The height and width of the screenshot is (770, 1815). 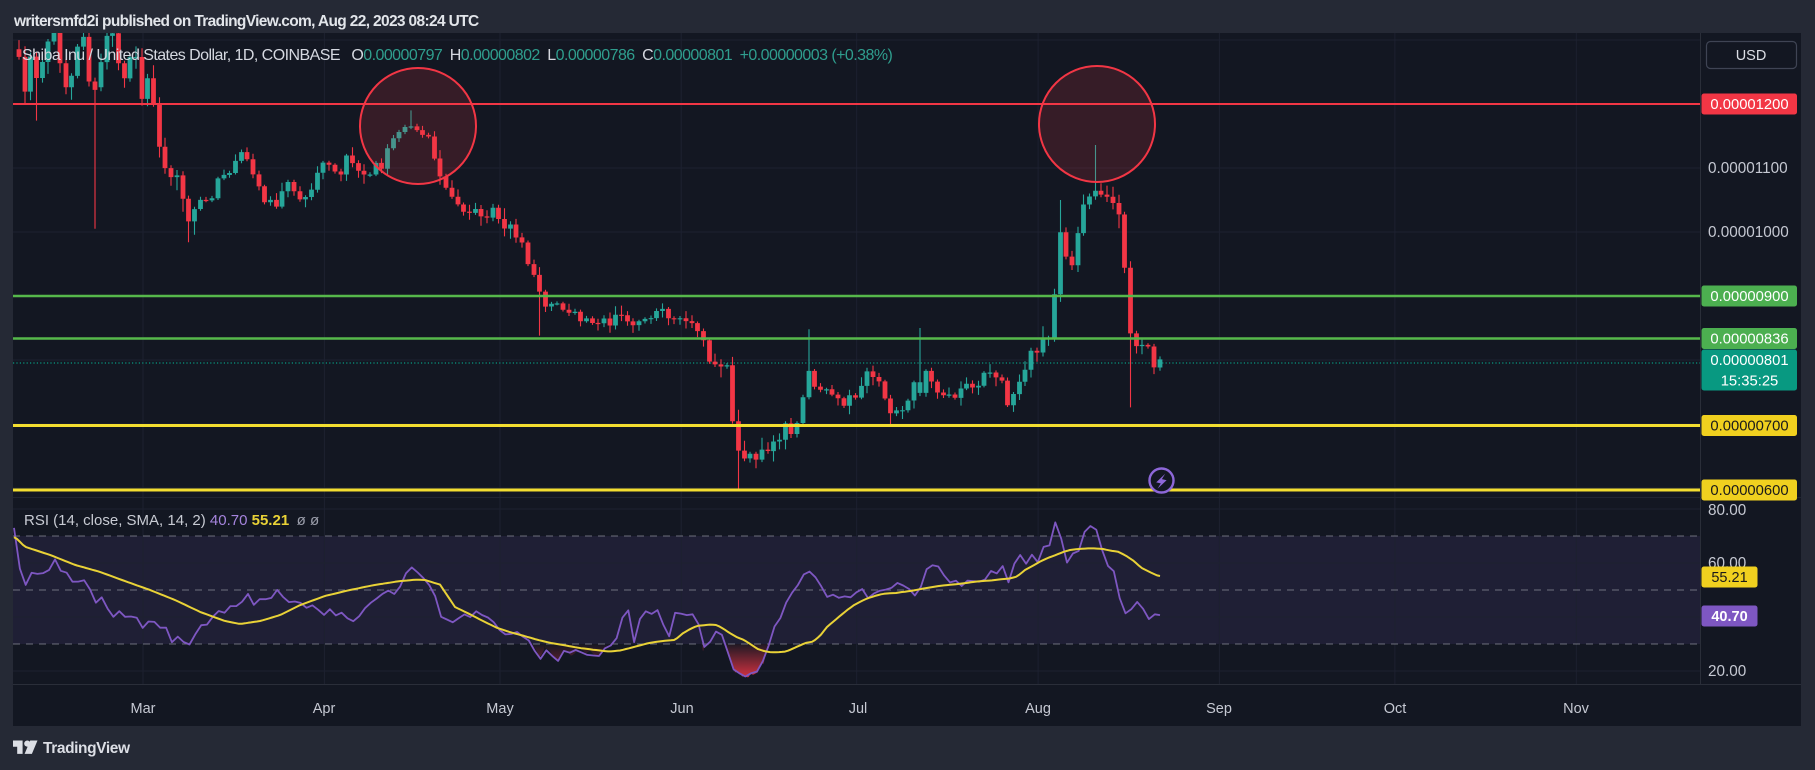 I want to click on svg-text: 15:35:25, so click(x=1750, y=382).